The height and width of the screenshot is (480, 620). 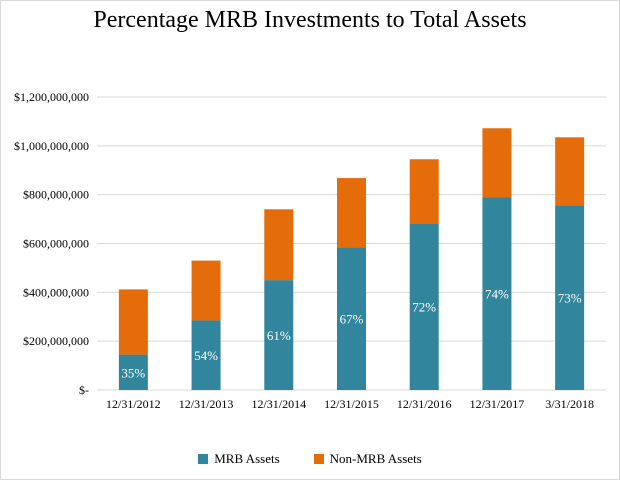 What do you see at coordinates (56, 341) in the screenshot?
I see `y-tick-label: $200,000,000` at bounding box center [56, 341].